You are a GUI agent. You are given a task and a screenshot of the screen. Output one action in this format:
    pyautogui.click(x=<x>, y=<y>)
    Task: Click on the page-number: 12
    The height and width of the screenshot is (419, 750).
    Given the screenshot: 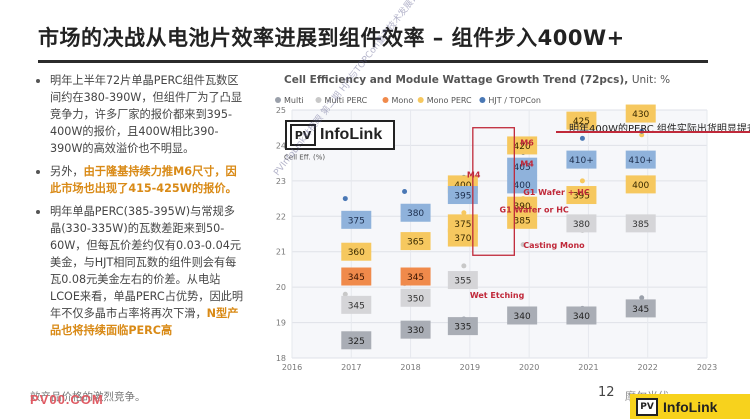 What is the action you would take?
    pyautogui.click(x=606, y=392)
    